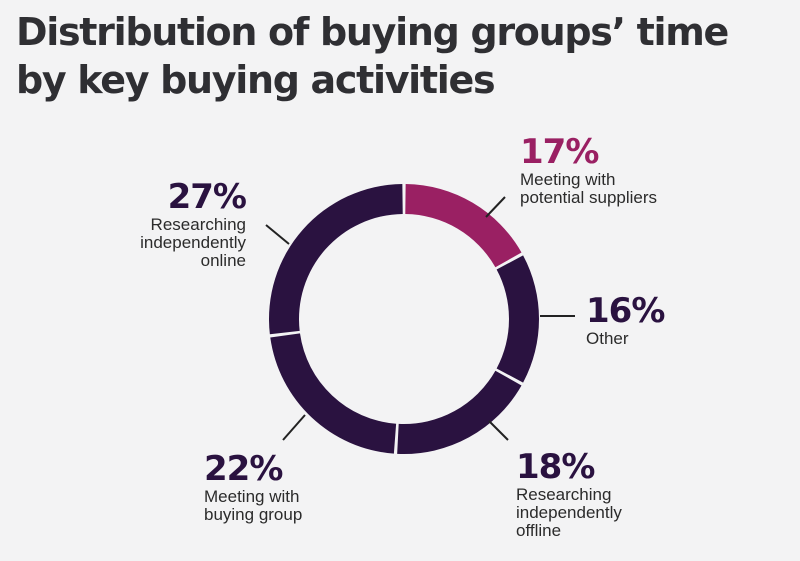 The height and width of the screenshot is (561, 800). What do you see at coordinates (555, 467) in the screenshot?
I see `slice-pct-label: 18%` at bounding box center [555, 467].